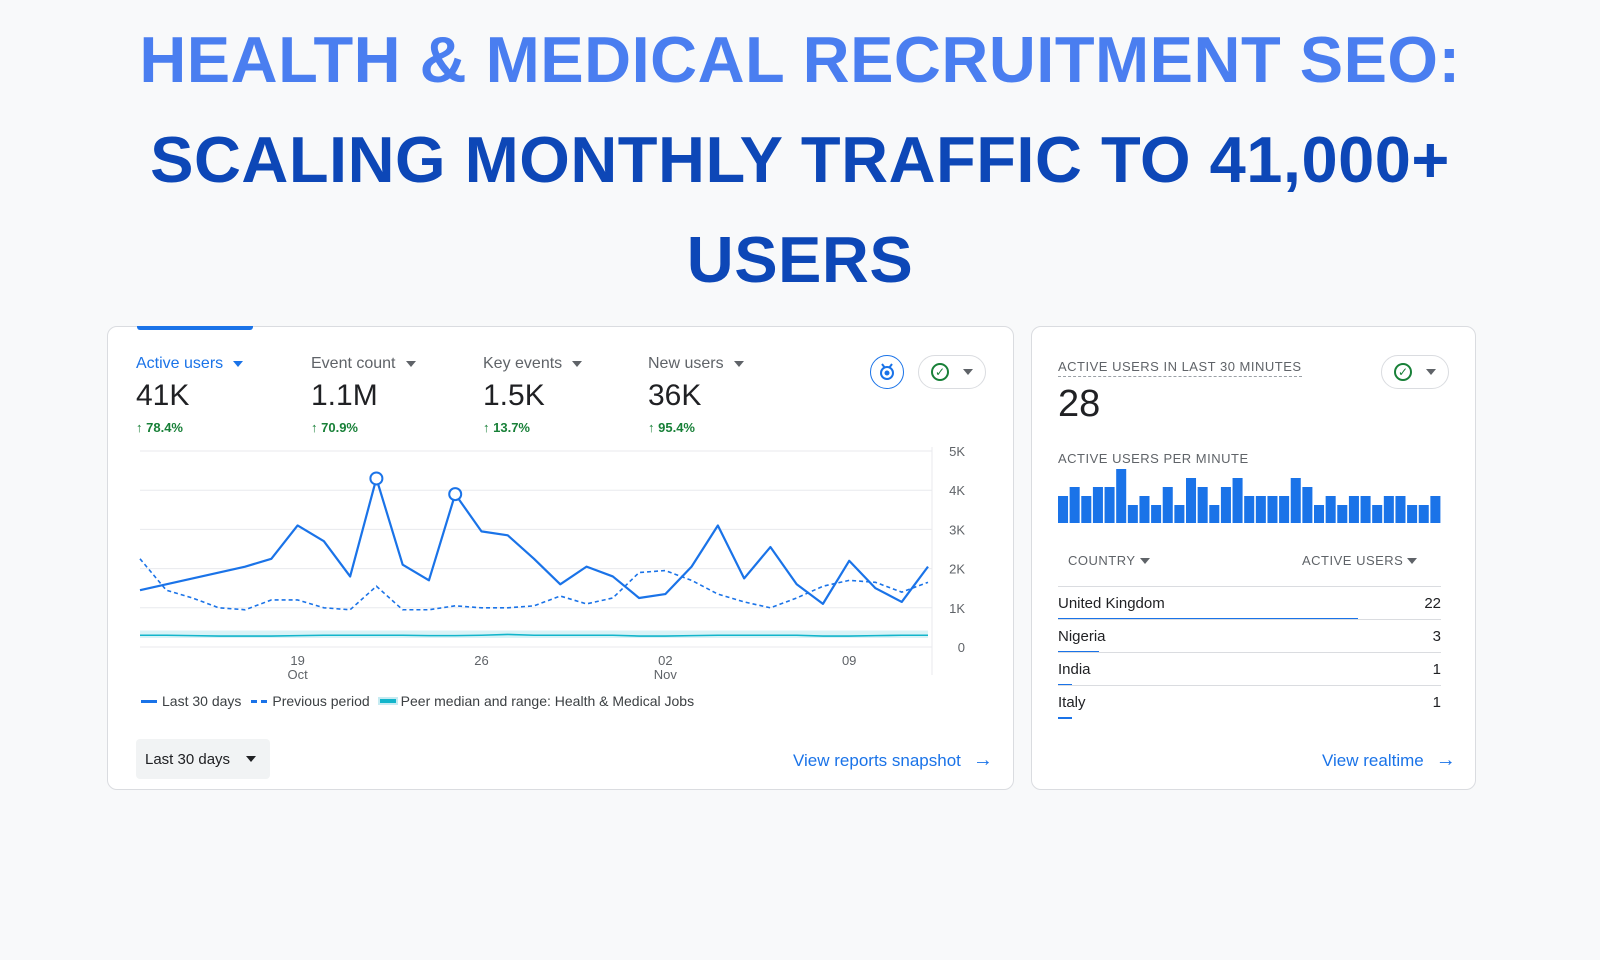 This screenshot has width=1600, height=960. I want to click on metric-new-users: New users 36K ↑ 95.4%, so click(696, 395).